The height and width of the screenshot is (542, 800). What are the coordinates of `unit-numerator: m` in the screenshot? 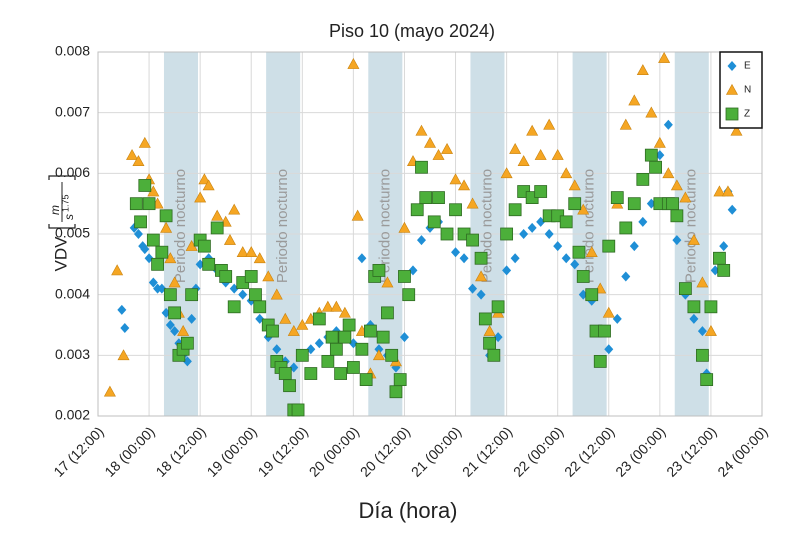 It's located at (55, 210).